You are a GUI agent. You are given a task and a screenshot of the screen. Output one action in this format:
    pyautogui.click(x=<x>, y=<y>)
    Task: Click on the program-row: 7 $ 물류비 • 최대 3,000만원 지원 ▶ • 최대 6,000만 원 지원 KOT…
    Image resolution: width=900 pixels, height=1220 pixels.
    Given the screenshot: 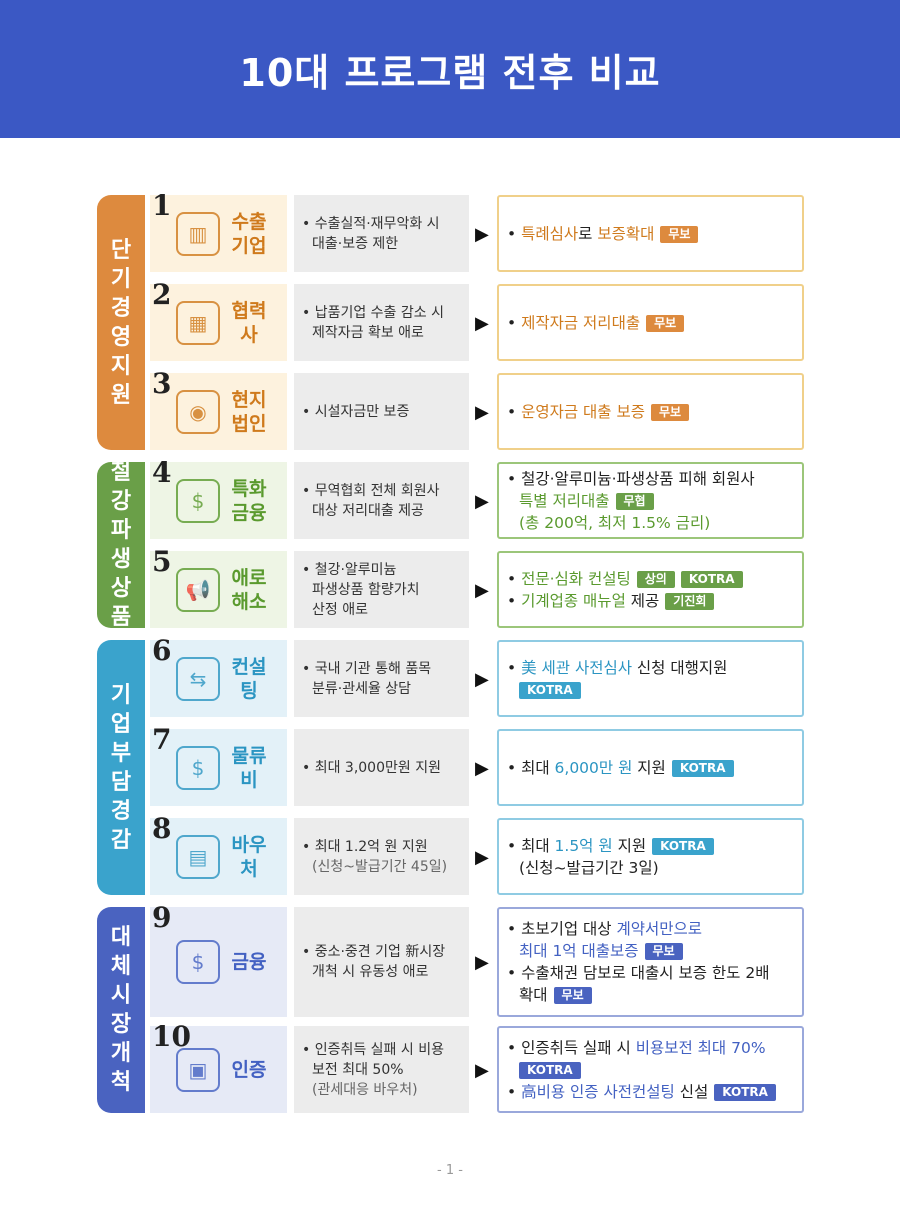 What is the action you would take?
    pyautogui.click(x=477, y=764)
    